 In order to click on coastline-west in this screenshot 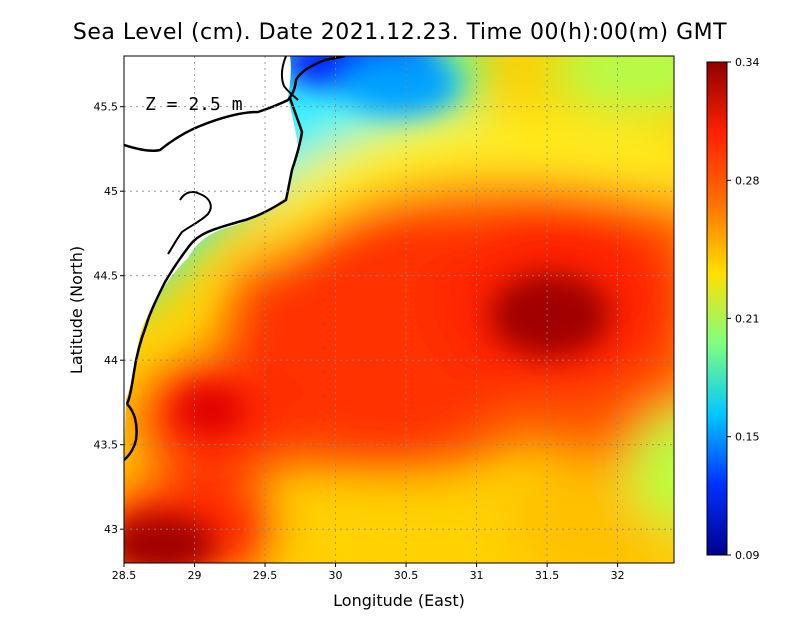, I will do `click(214, 251)`.